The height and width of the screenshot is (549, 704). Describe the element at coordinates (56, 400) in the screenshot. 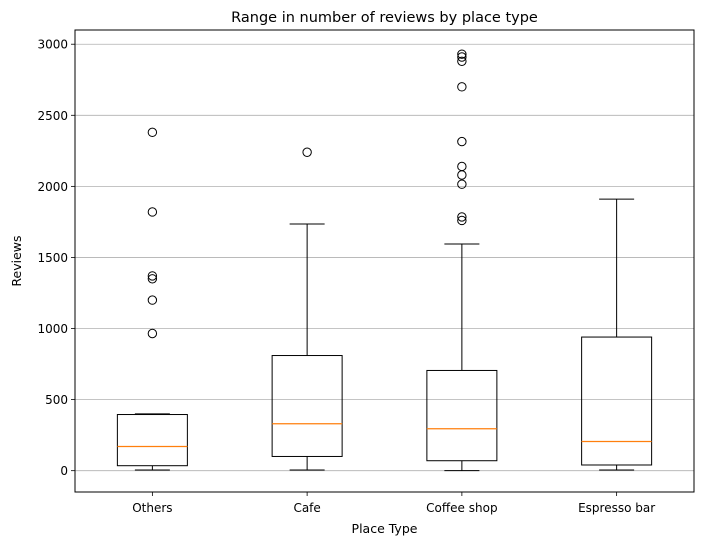

I see `y-tick-label: 500` at that location.